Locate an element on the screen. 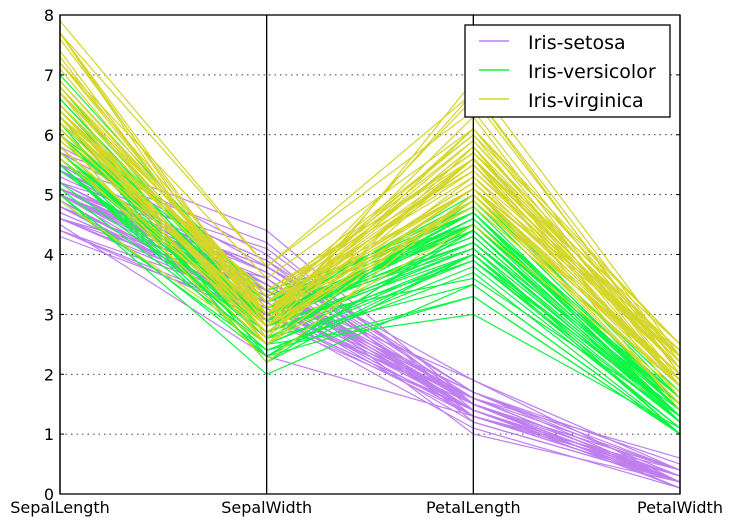 The image size is (734, 526). y-tick-label: 4 is located at coordinates (49, 255).